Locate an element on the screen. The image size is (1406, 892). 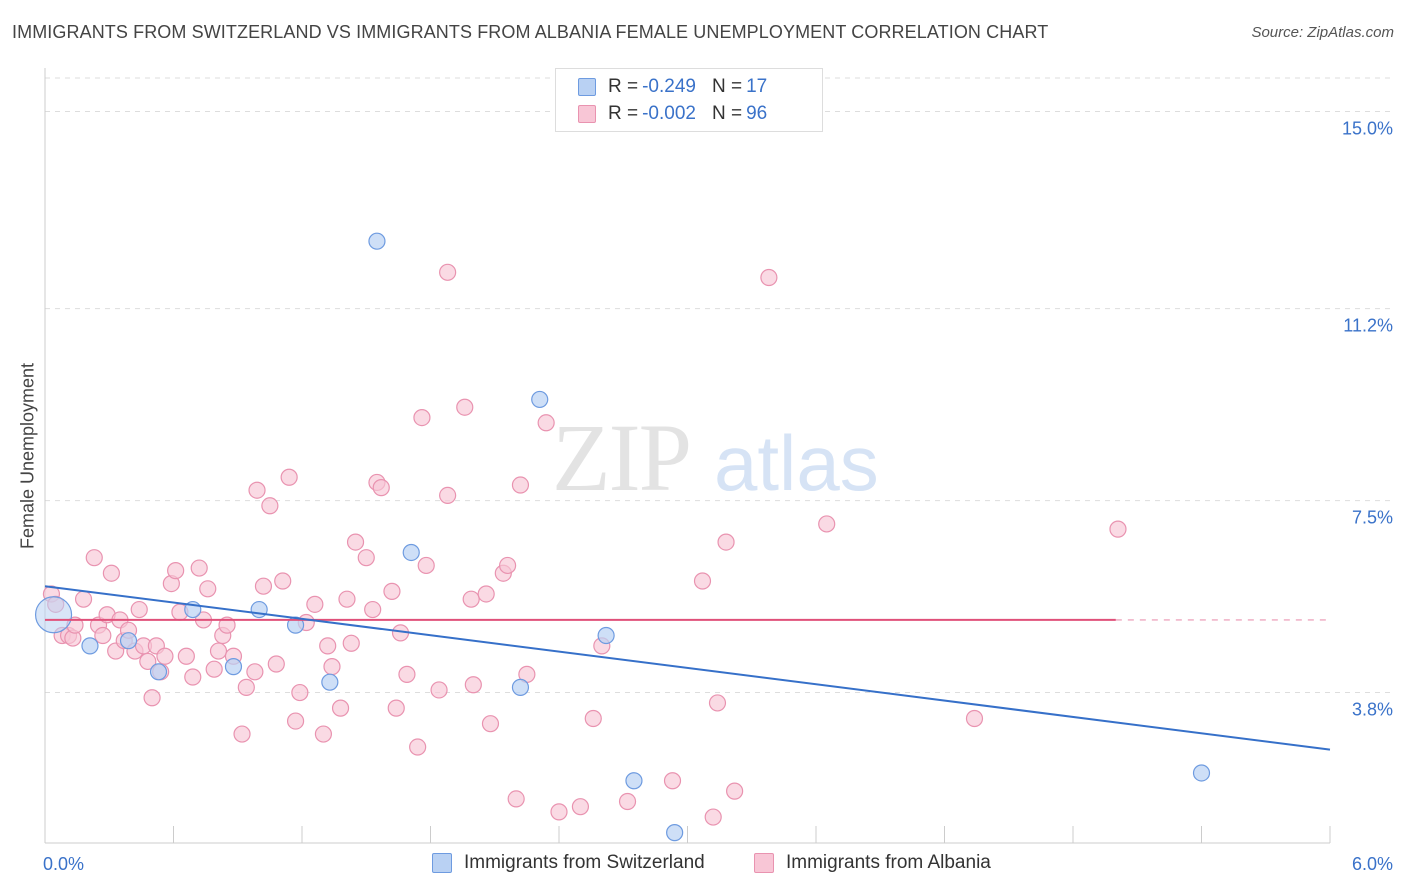
watermark-atlas: atlas is located at coordinates (796, 463).